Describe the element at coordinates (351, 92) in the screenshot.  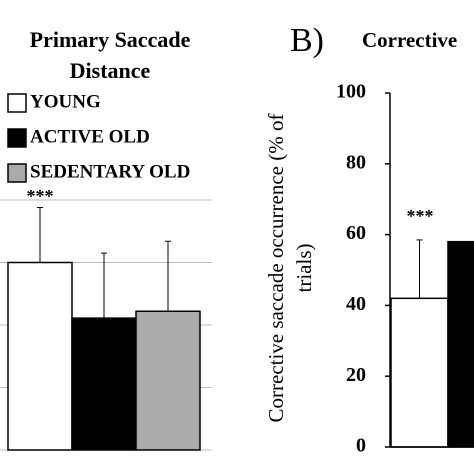
I see `y-tick-label: 100` at that location.